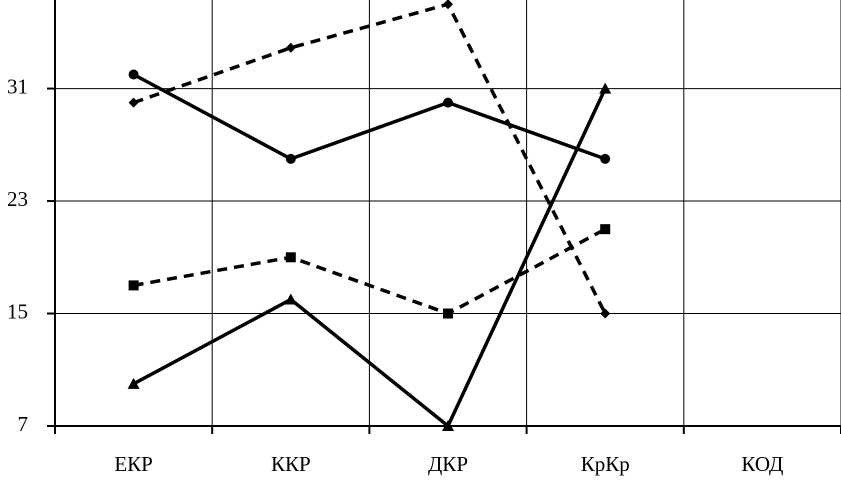 The width and height of the screenshot is (841, 481). What do you see at coordinates (23, 424) in the screenshot?
I see `y-tick-label: 7` at bounding box center [23, 424].